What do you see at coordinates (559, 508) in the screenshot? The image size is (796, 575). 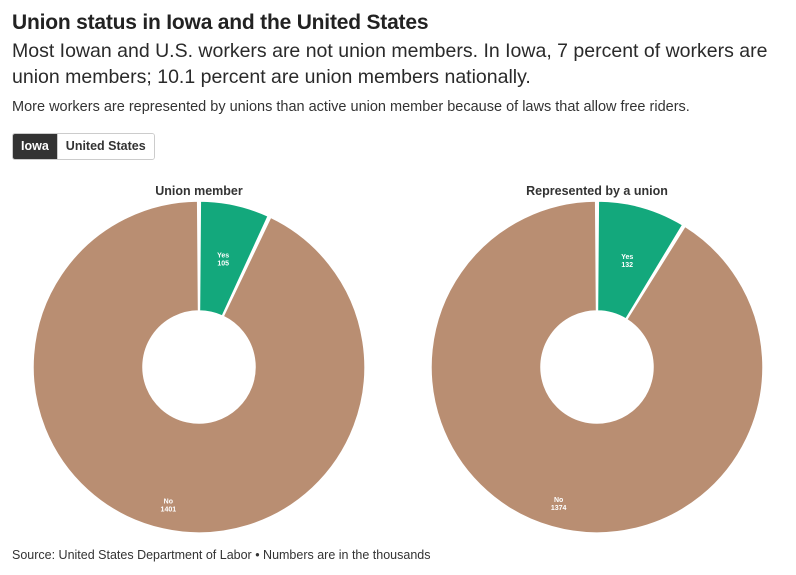 I see `slice-value: 1374` at bounding box center [559, 508].